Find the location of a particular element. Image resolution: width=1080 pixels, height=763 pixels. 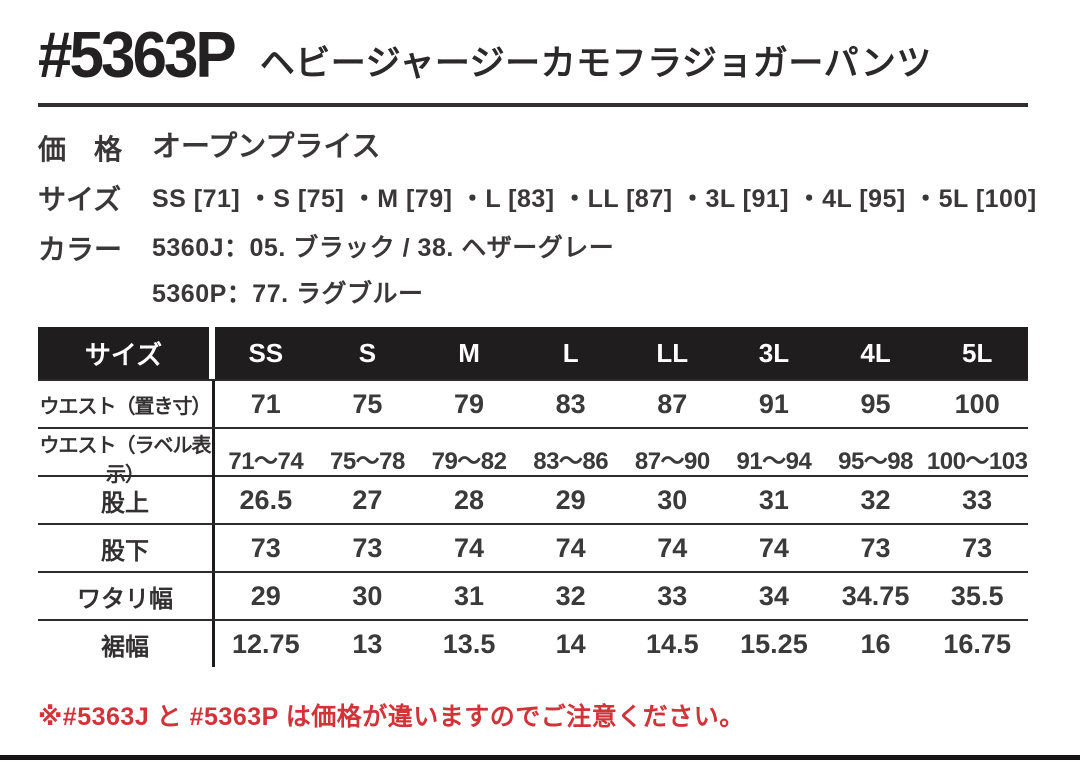

table-cell: 34 is located at coordinates (773, 595).